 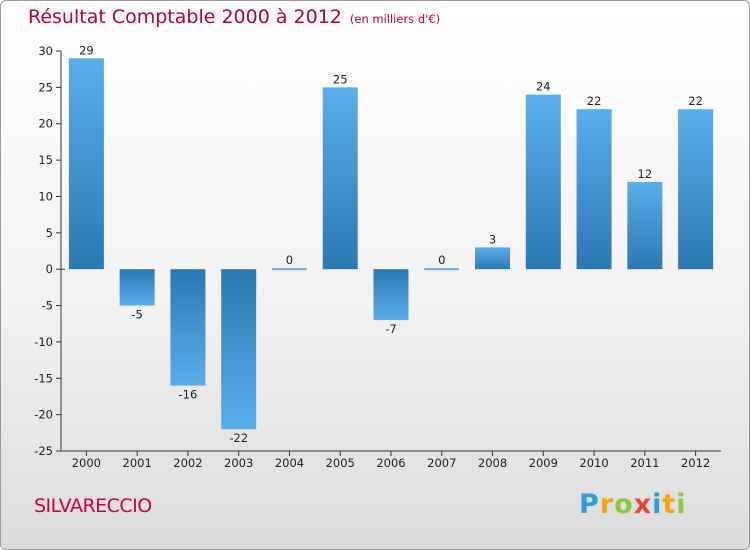 What do you see at coordinates (395, 19) in the screenshot?
I see `chart-subtitle: (en milliers d'€)` at bounding box center [395, 19].